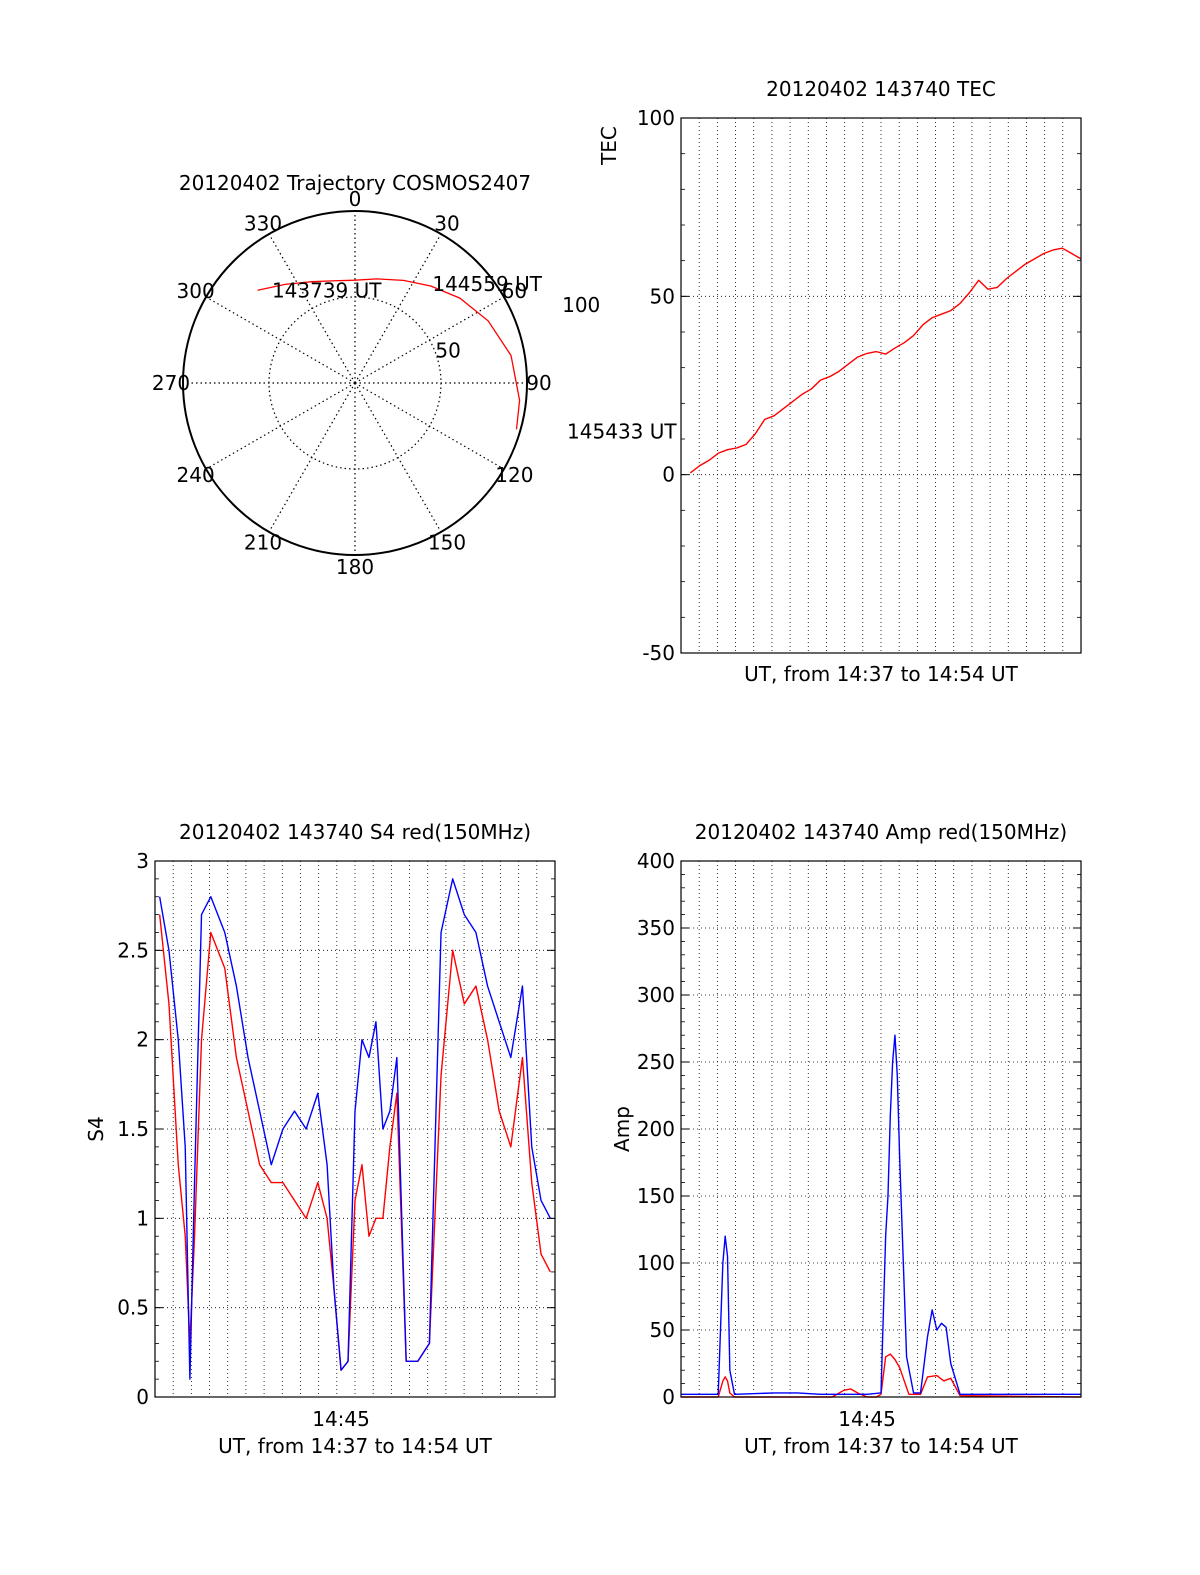  I want to click on azimuth-label-300: 300, so click(196, 291).